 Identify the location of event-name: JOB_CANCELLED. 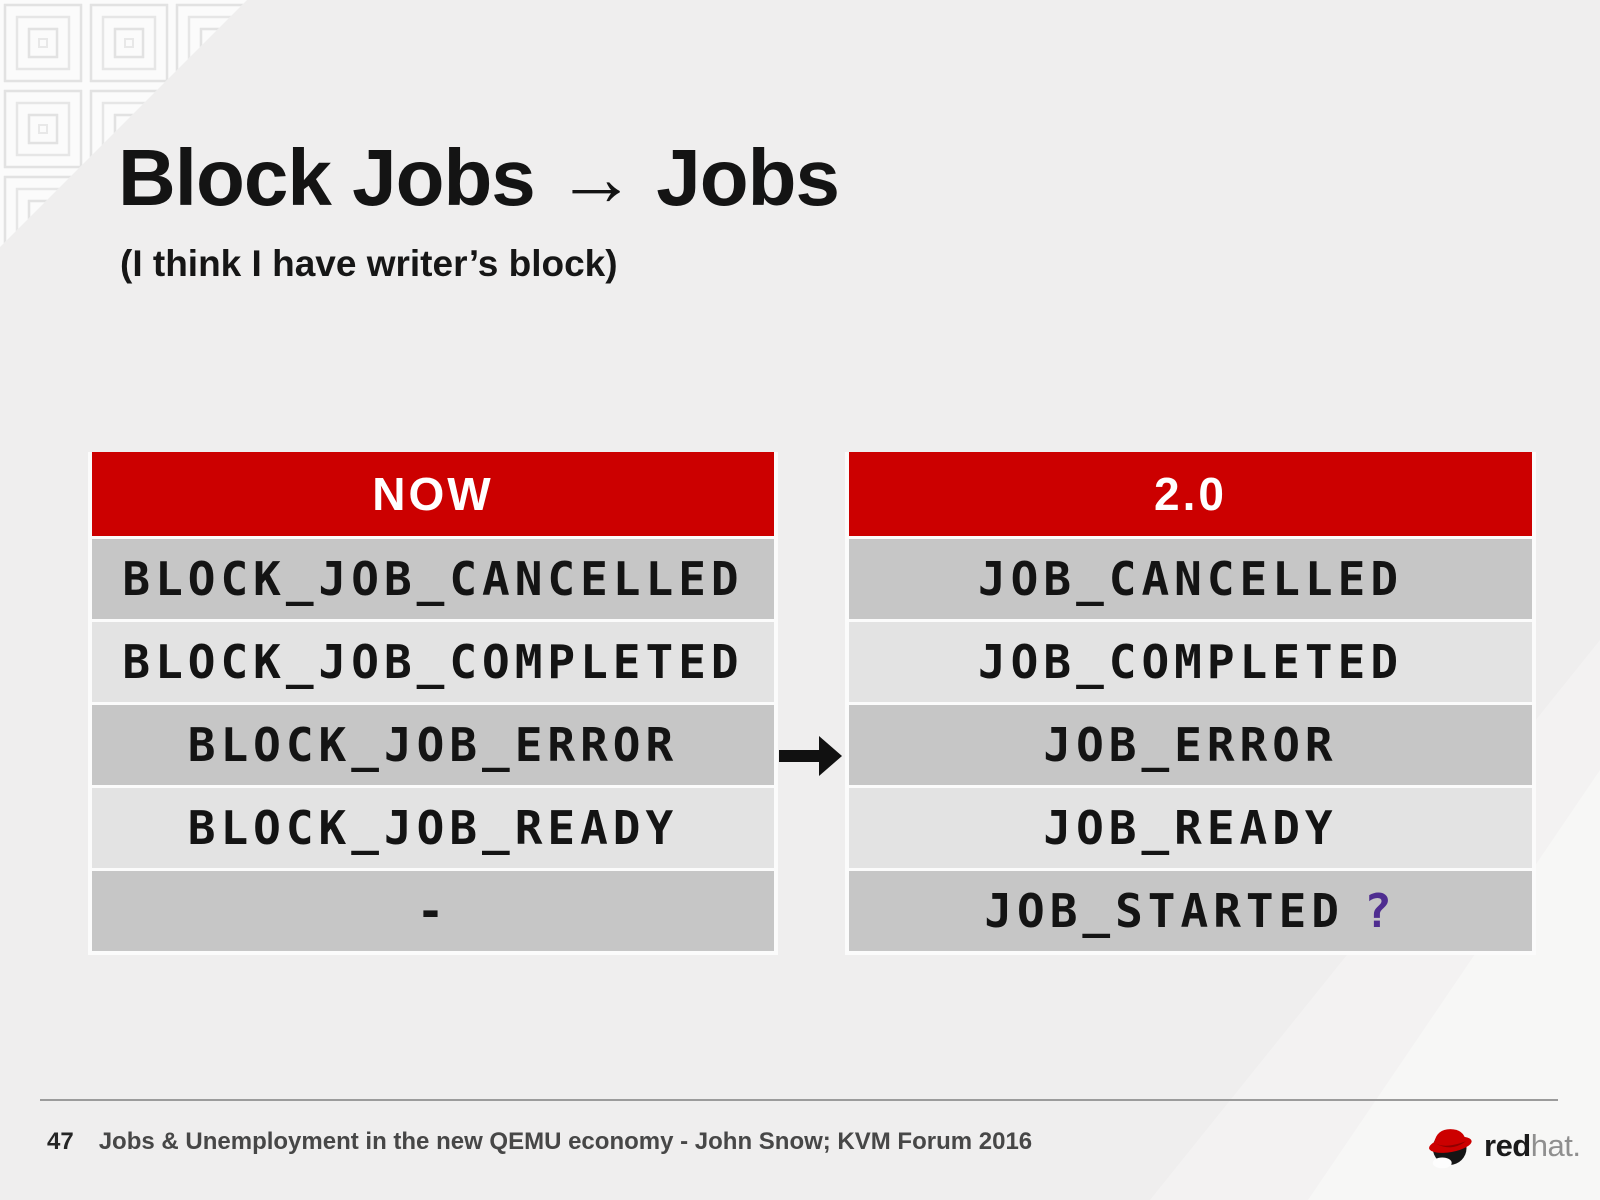
(1190, 579).